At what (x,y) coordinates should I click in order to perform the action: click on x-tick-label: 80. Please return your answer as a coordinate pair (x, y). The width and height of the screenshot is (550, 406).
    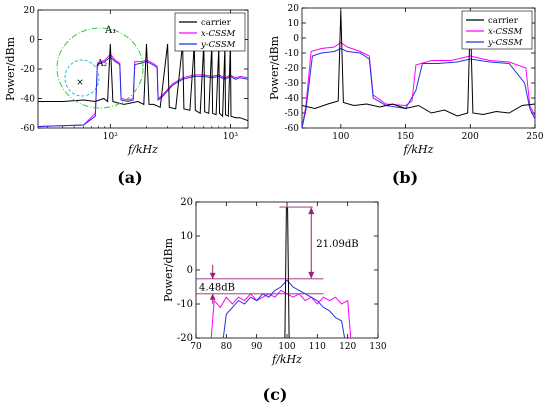
    Looking at the image, I should click on (227, 347).